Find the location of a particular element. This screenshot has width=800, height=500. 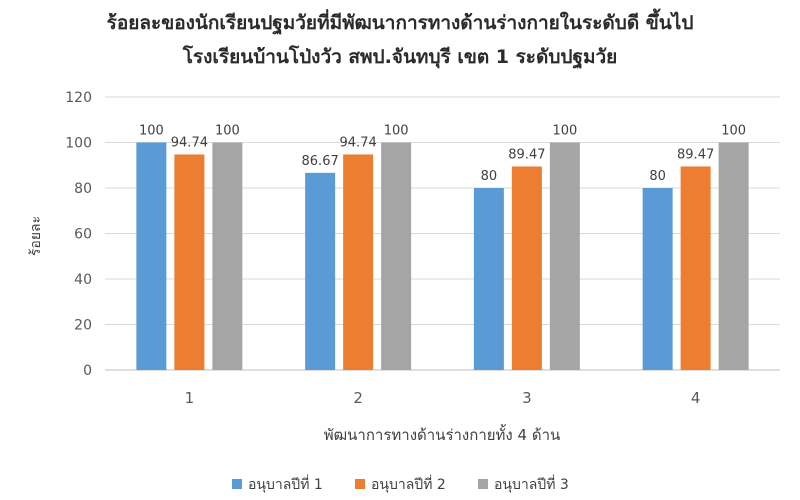

x-axis: 1 2 3 4 is located at coordinates (443, 398).